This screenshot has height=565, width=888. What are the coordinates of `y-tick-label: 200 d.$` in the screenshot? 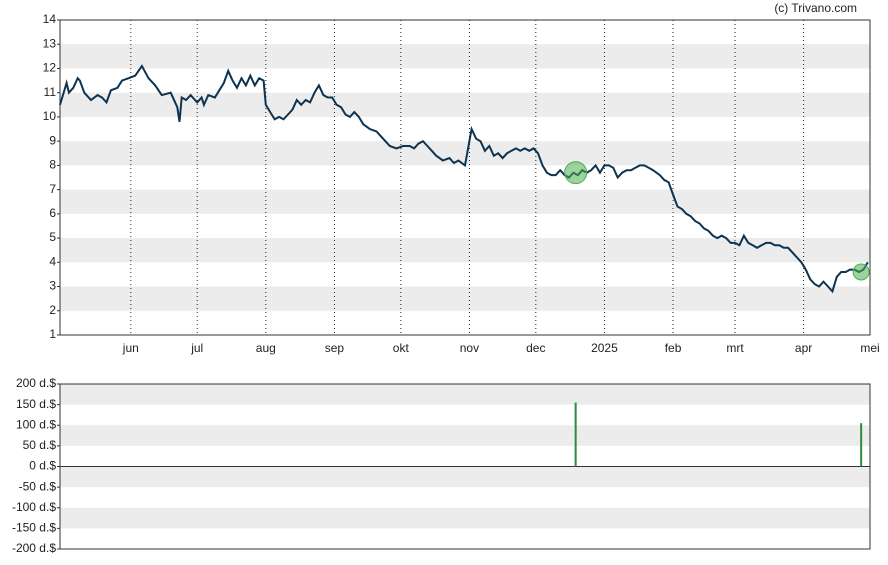 It's located at (36, 383).